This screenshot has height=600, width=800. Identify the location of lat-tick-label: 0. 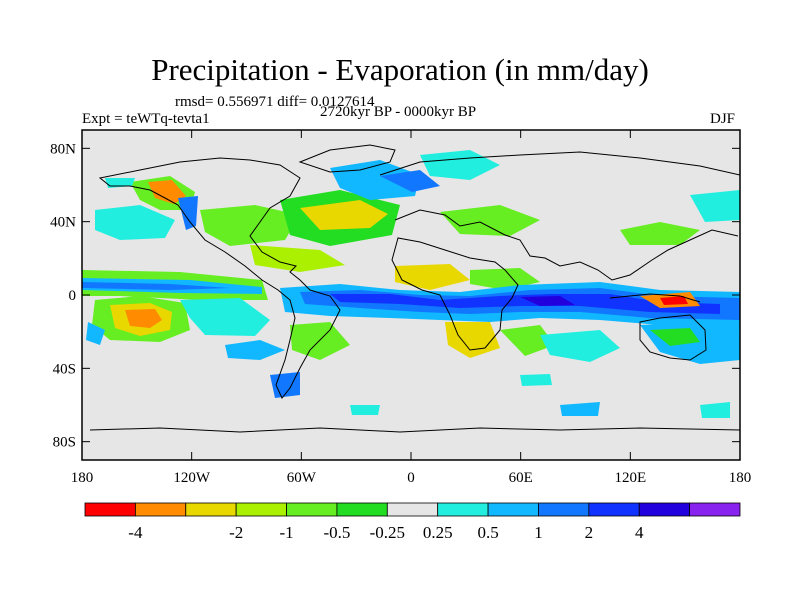
(73, 296).